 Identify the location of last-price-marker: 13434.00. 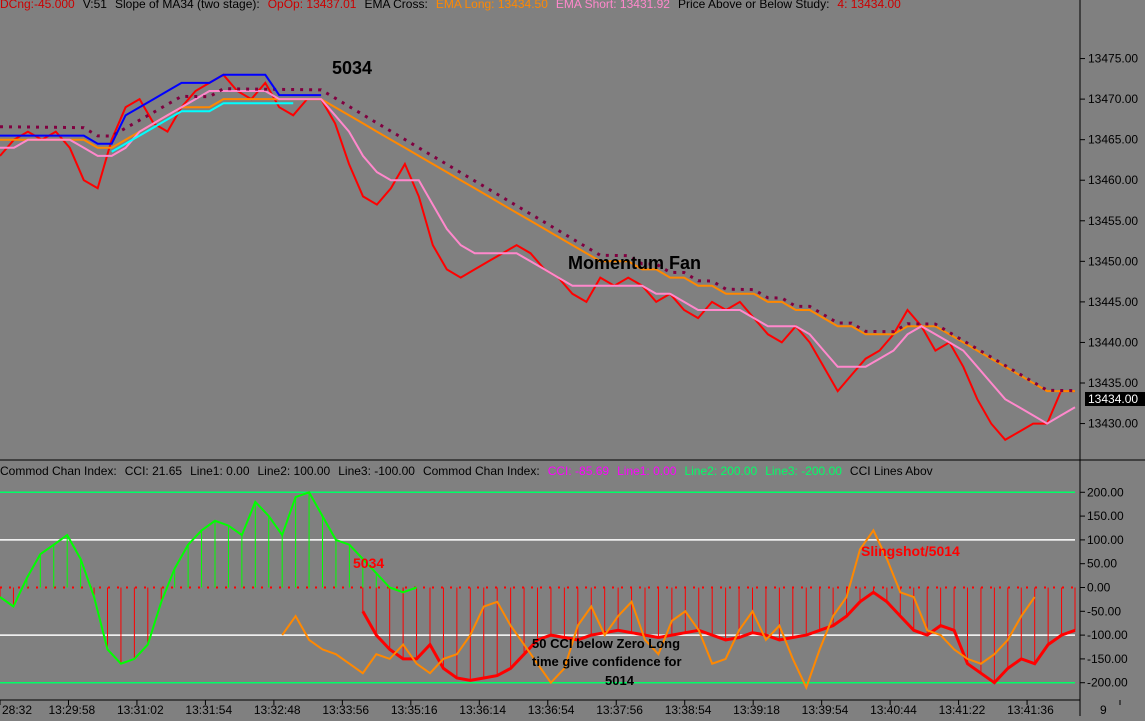
(1115, 399).